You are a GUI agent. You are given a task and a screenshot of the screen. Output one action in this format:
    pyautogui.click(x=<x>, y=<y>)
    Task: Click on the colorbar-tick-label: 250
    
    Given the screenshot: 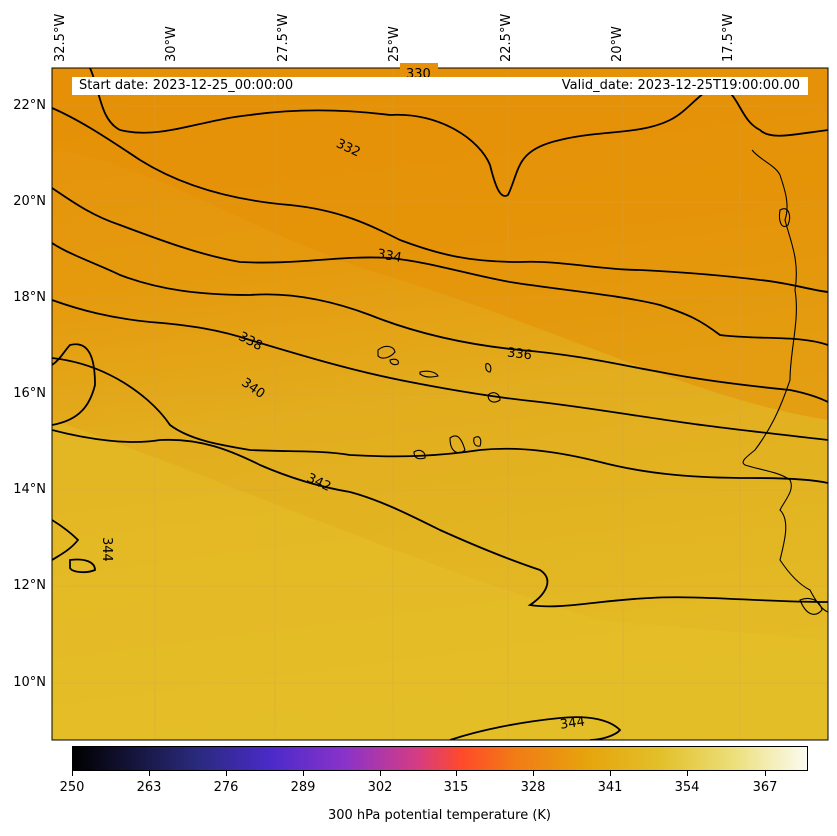 What is the action you would take?
    pyautogui.click(x=72, y=787)
    